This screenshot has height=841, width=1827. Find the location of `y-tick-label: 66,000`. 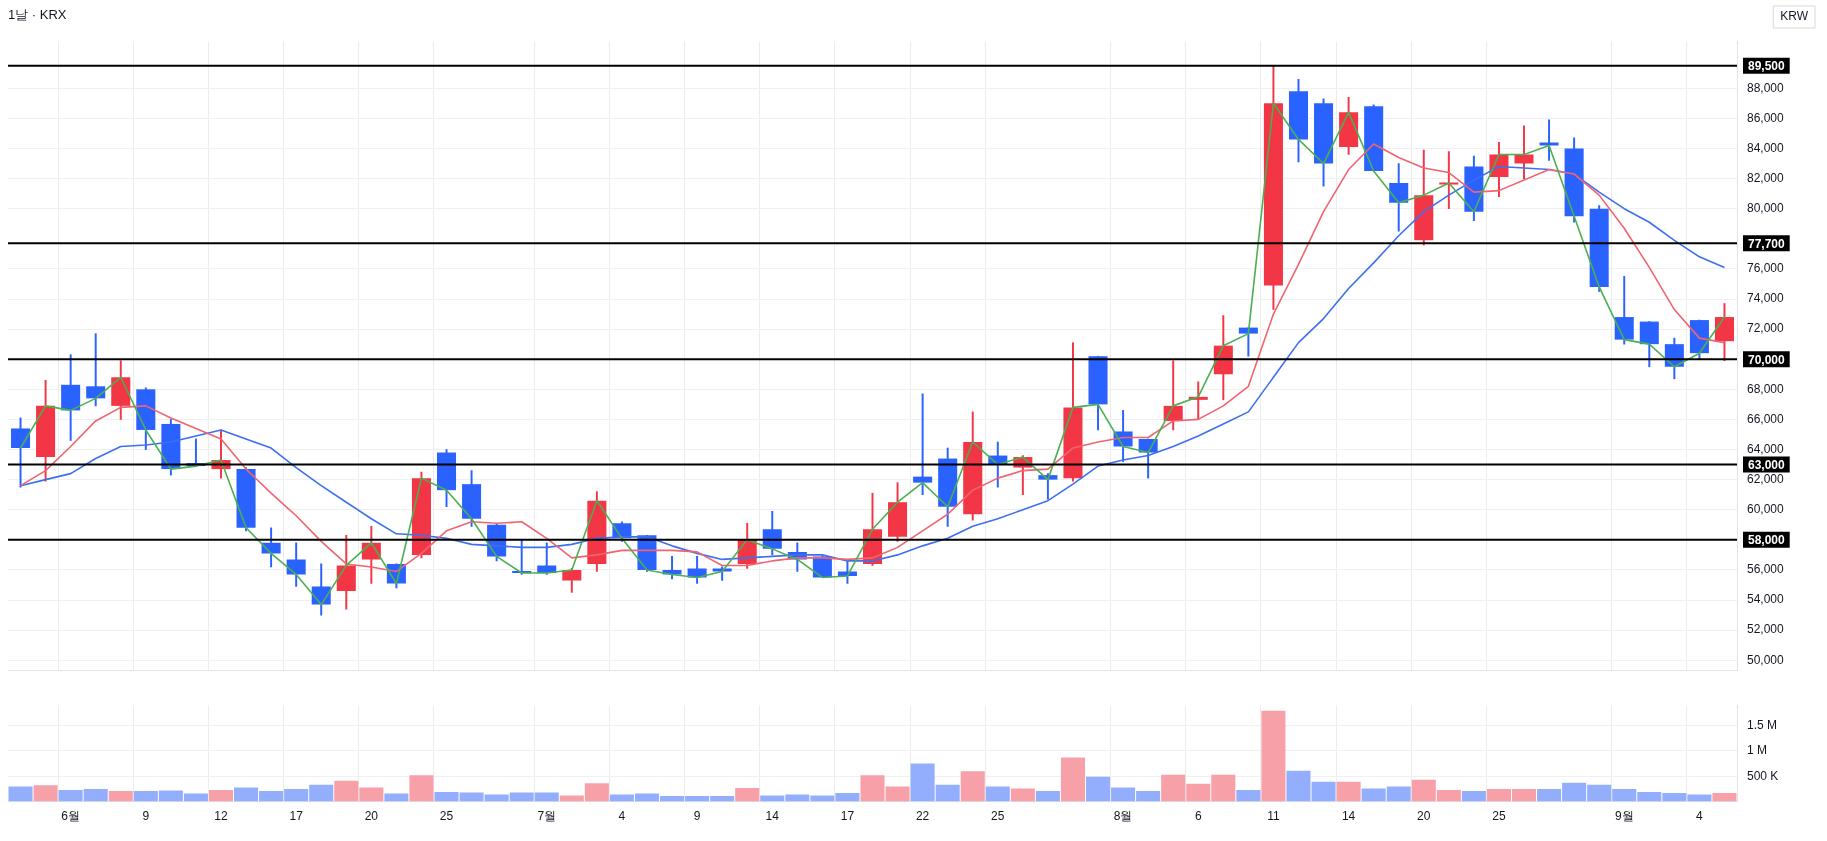

y-tick-label: 66,000 is located at coordinates (1766, 418).